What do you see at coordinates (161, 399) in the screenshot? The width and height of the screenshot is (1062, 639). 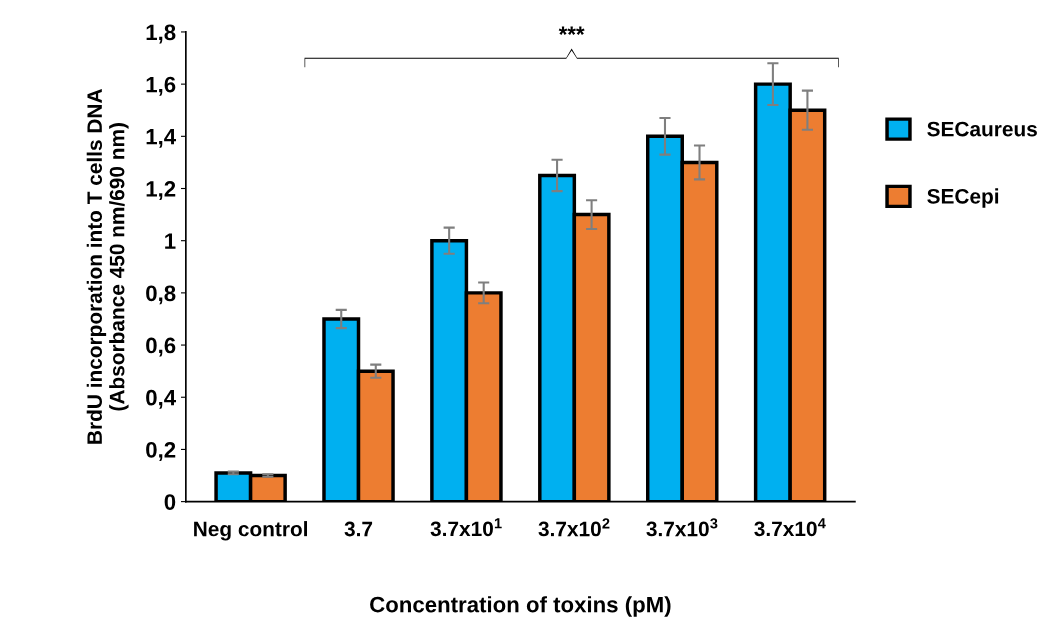 I see `y-tick-label: 0,4` at bounding box center [161, 399].